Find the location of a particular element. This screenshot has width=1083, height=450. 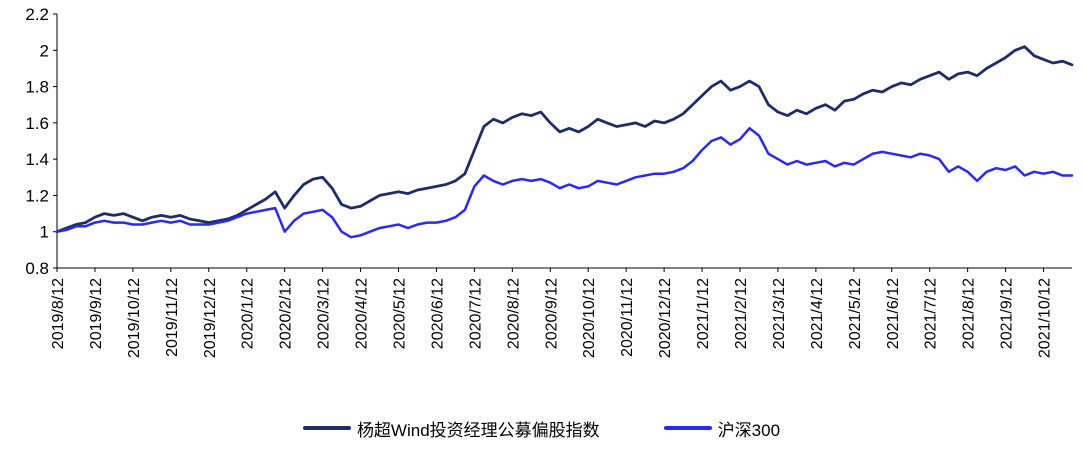

x-tick-label: 2020/6/12 is located at coordinates (437, 313).